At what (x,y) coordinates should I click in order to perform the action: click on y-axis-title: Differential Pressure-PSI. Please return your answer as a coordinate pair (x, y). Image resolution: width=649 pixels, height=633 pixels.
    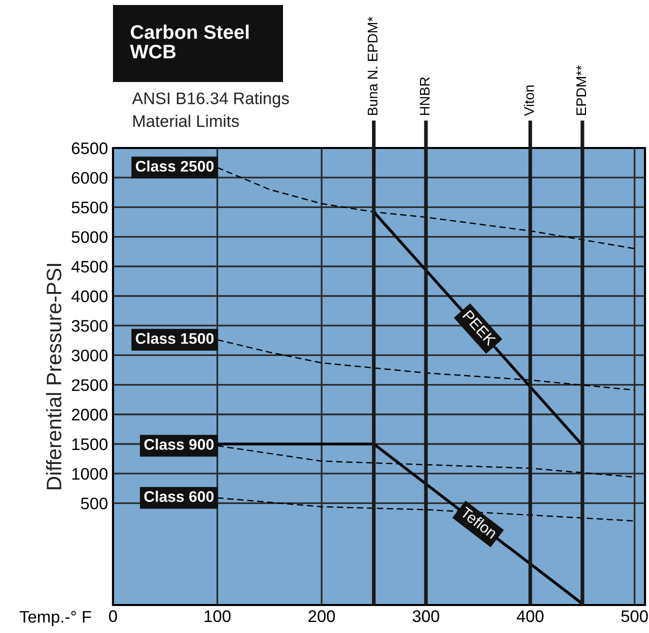
    Looking at the image, I should click on (54, 377).